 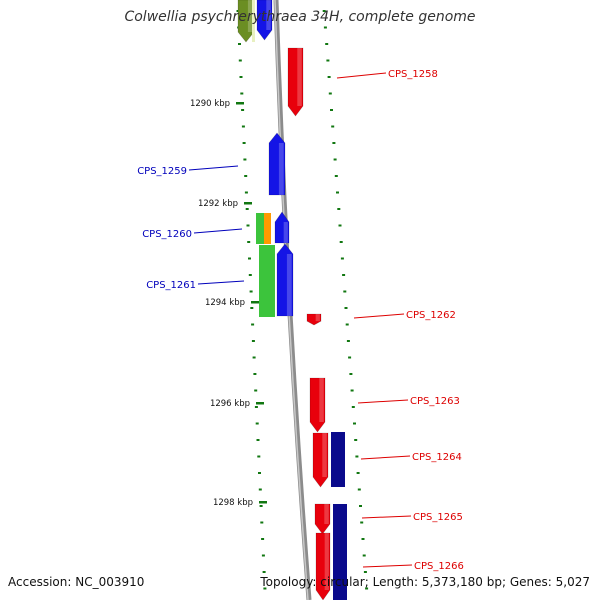 I want to click on kbp-label: 1292 kbp, so click(x=218, y=204).